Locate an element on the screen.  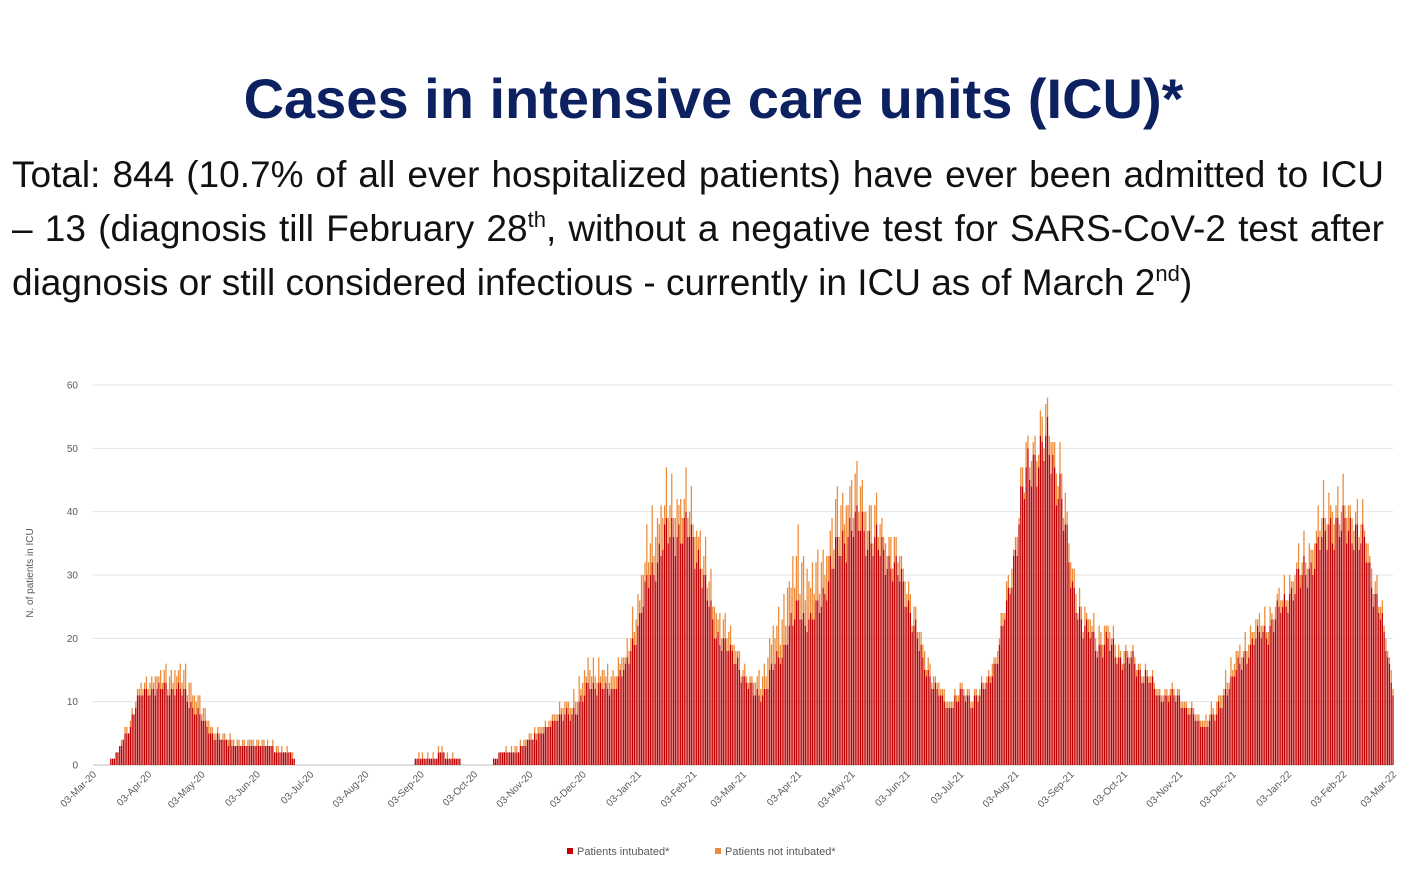
x-tick-label: 03-Mar-20 is located at coordinates (79, 789).